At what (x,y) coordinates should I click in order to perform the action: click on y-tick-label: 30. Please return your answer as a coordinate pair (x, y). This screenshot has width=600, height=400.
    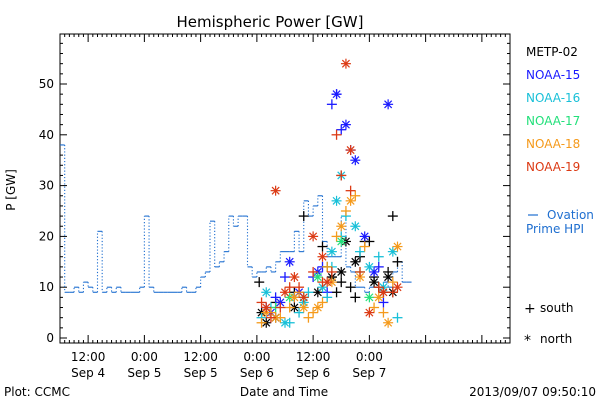
    Looking at the image, I should click on (46, 186).